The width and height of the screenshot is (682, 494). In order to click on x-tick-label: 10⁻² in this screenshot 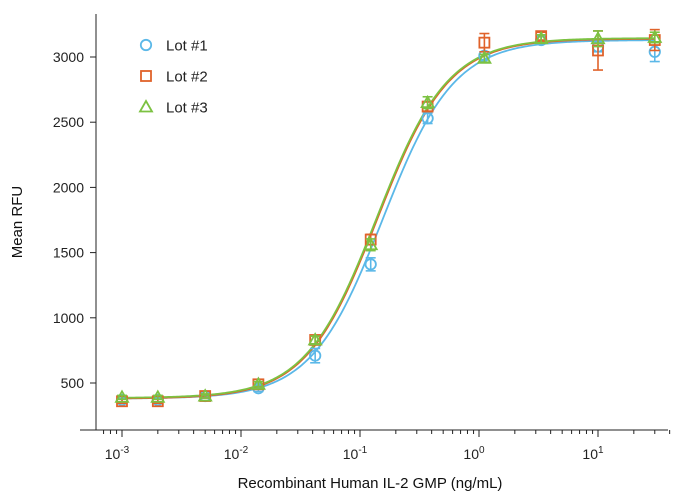, I will do `click(236, 453)`.